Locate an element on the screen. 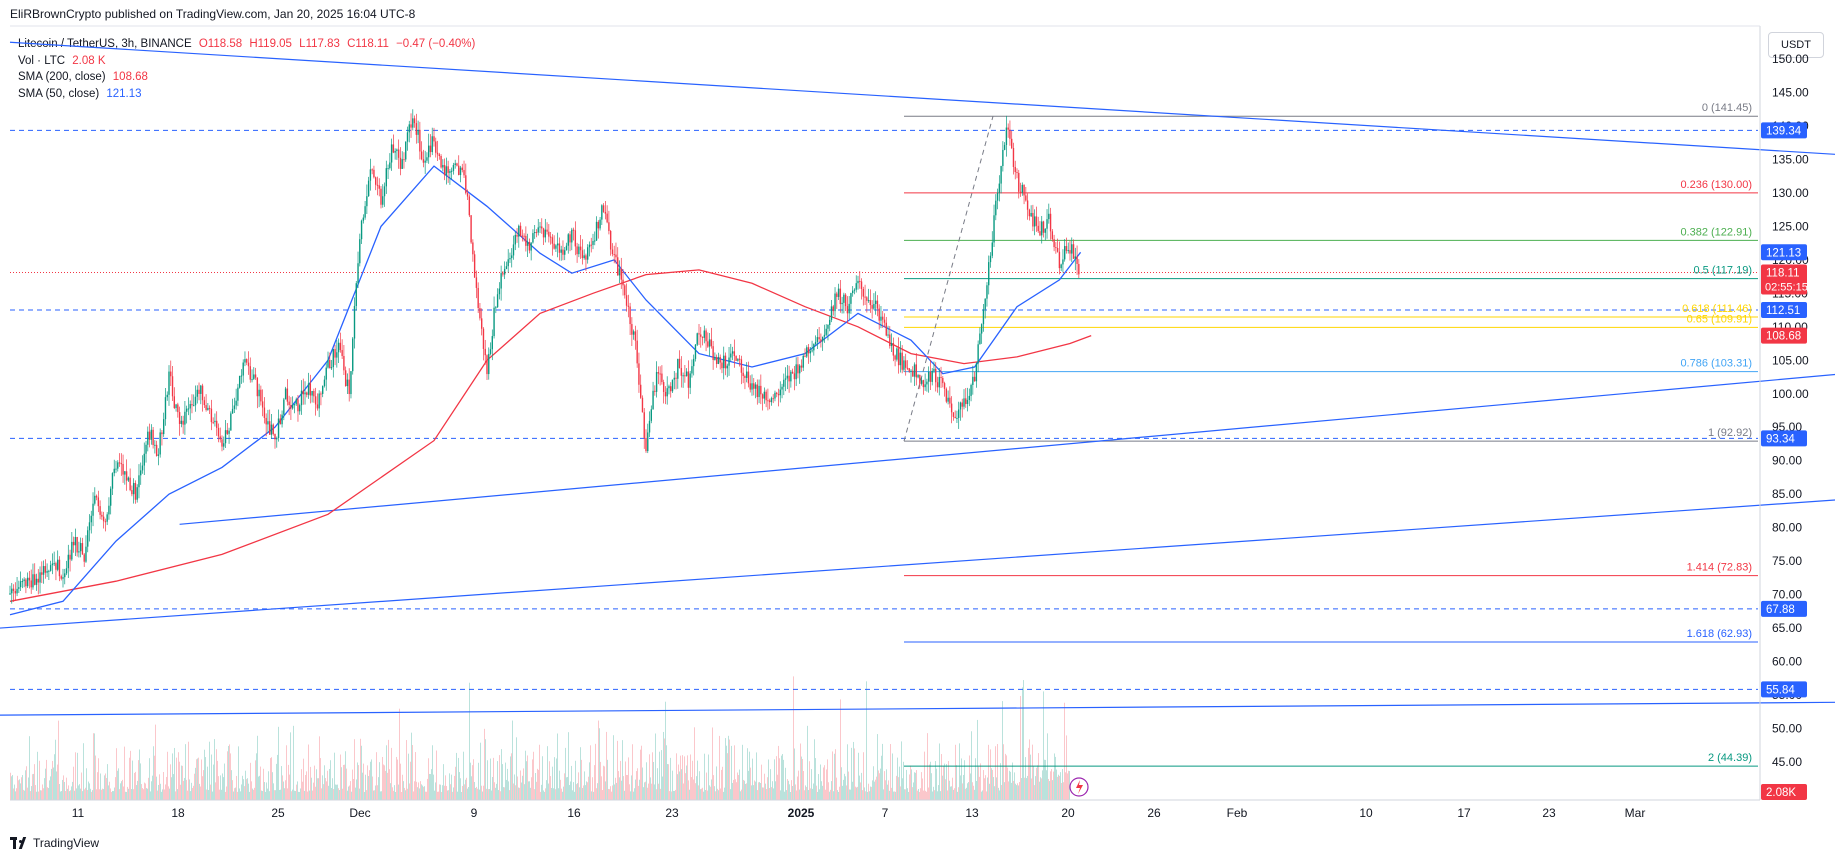  legend-sma200-row: SMA (200, close) 108.68 is located at coordinates (246, 77).